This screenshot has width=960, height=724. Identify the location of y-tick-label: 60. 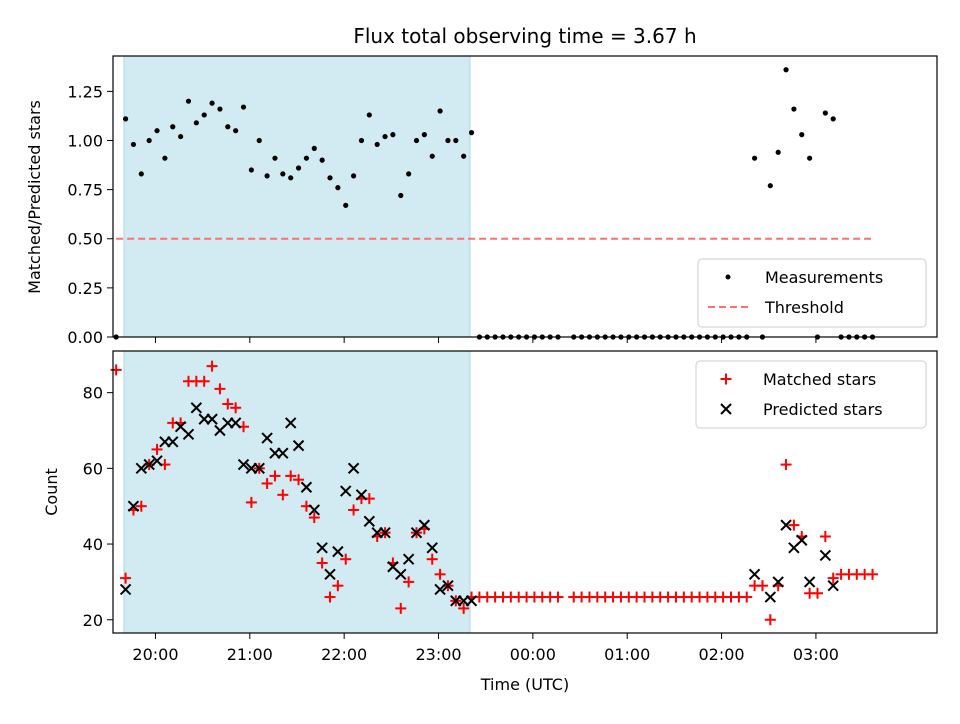
(93, 468).